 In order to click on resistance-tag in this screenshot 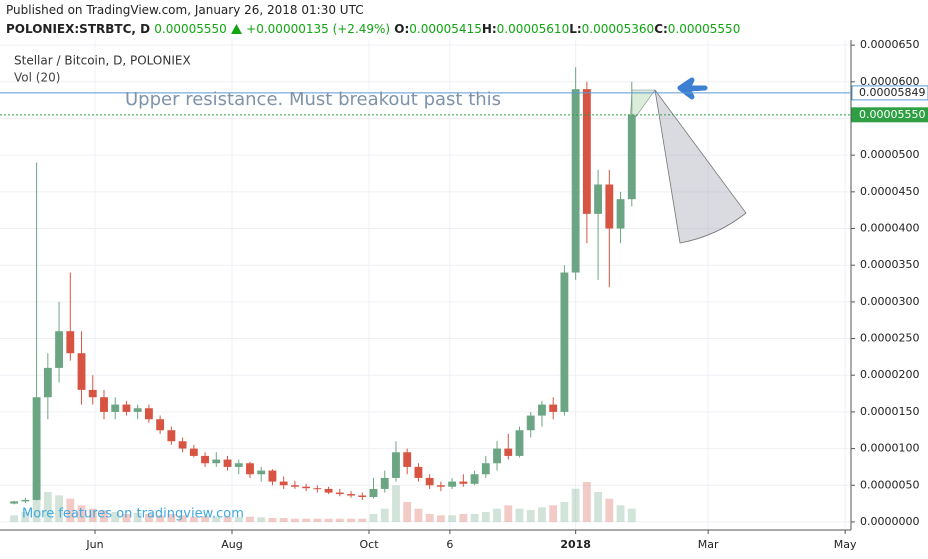, I will do `click(889, 93)`.